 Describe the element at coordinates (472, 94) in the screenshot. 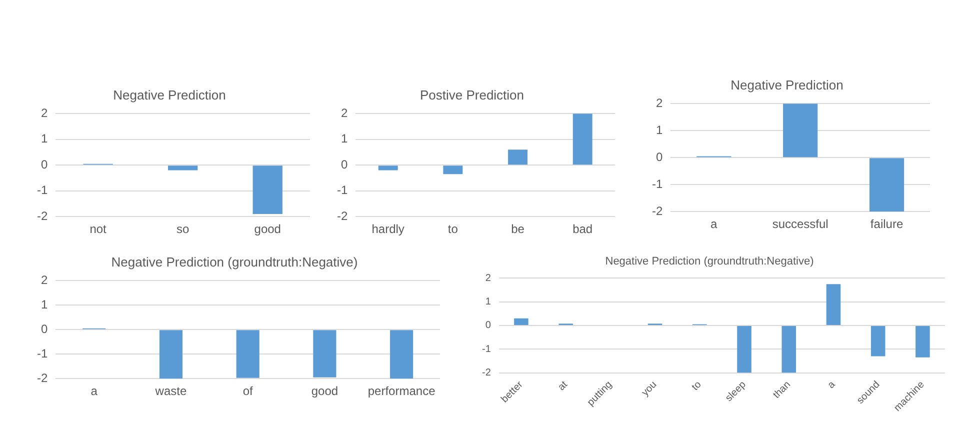

I see `chart-title: Postive Prediction` at that location.